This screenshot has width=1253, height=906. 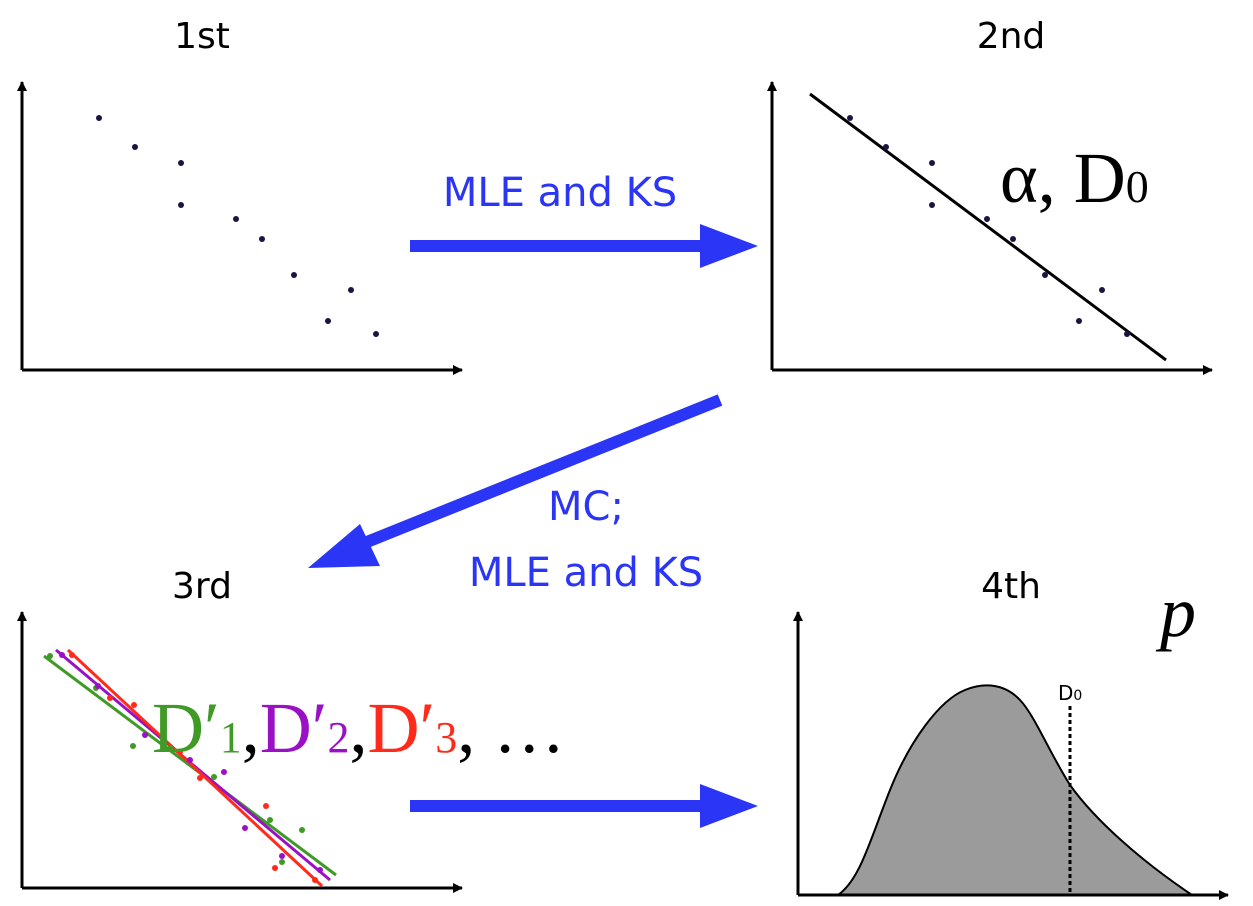 I want to click on panel-4th-label: 4th, so click(x=1011, y=586).